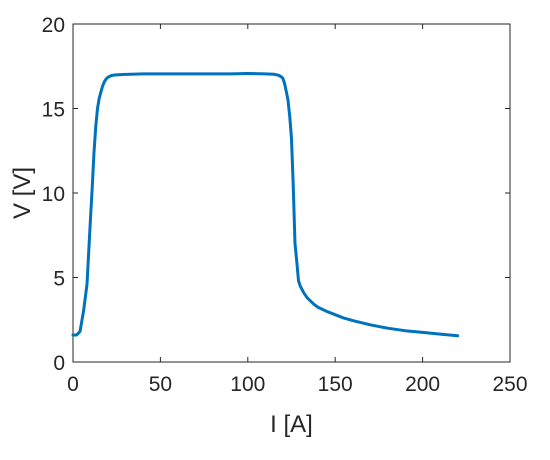 The width and height of the screenshot is (550, 460). I want to click on x-tick-label: 250, so click(509, 384).